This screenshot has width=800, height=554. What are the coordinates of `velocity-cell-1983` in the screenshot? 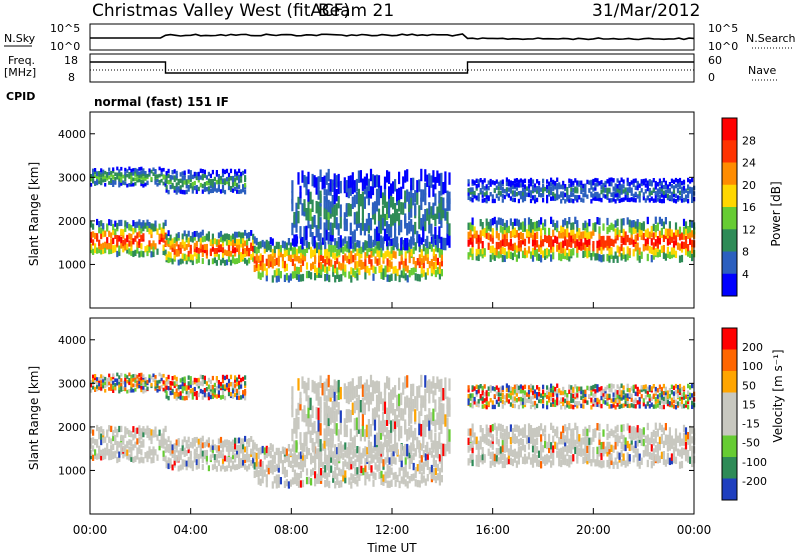 It's located at (688, 459).